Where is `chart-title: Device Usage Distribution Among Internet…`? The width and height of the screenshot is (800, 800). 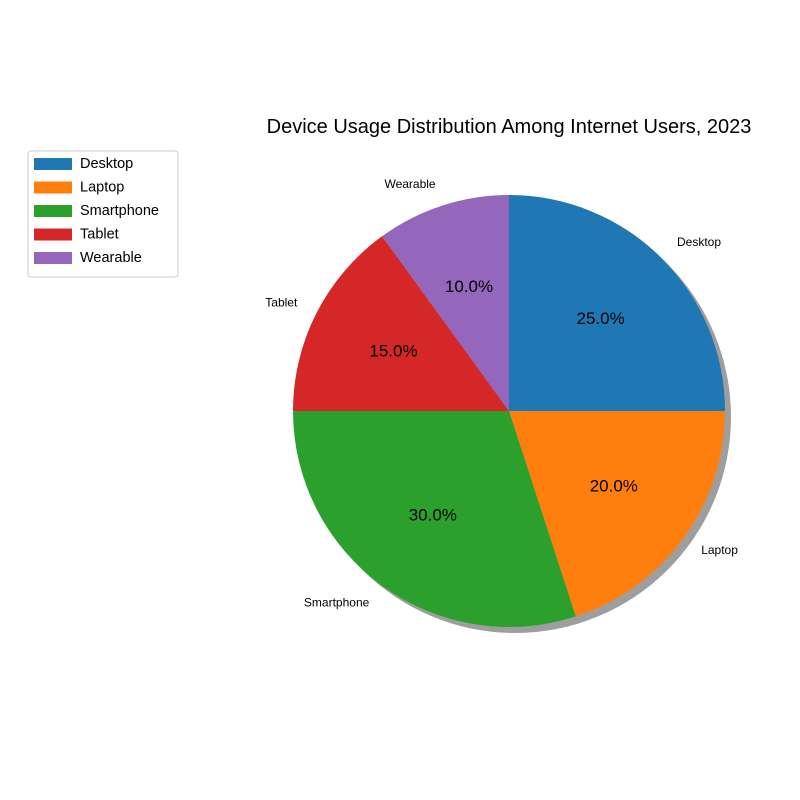
chart-title: Device Usage Distribution Among Internet… is located at coordinates (509, 127).